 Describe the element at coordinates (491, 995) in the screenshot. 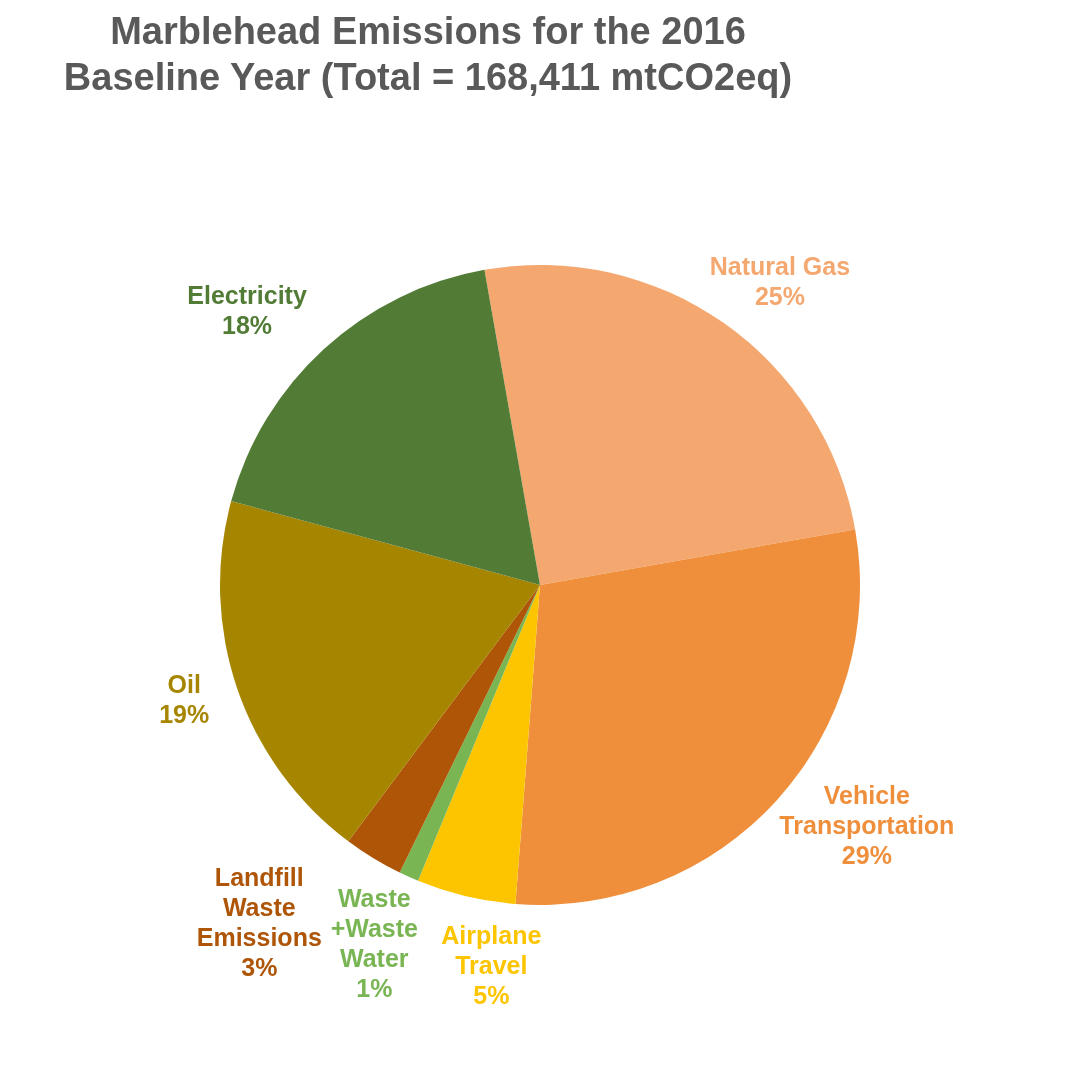

I see `data-label: 5%` at that location.